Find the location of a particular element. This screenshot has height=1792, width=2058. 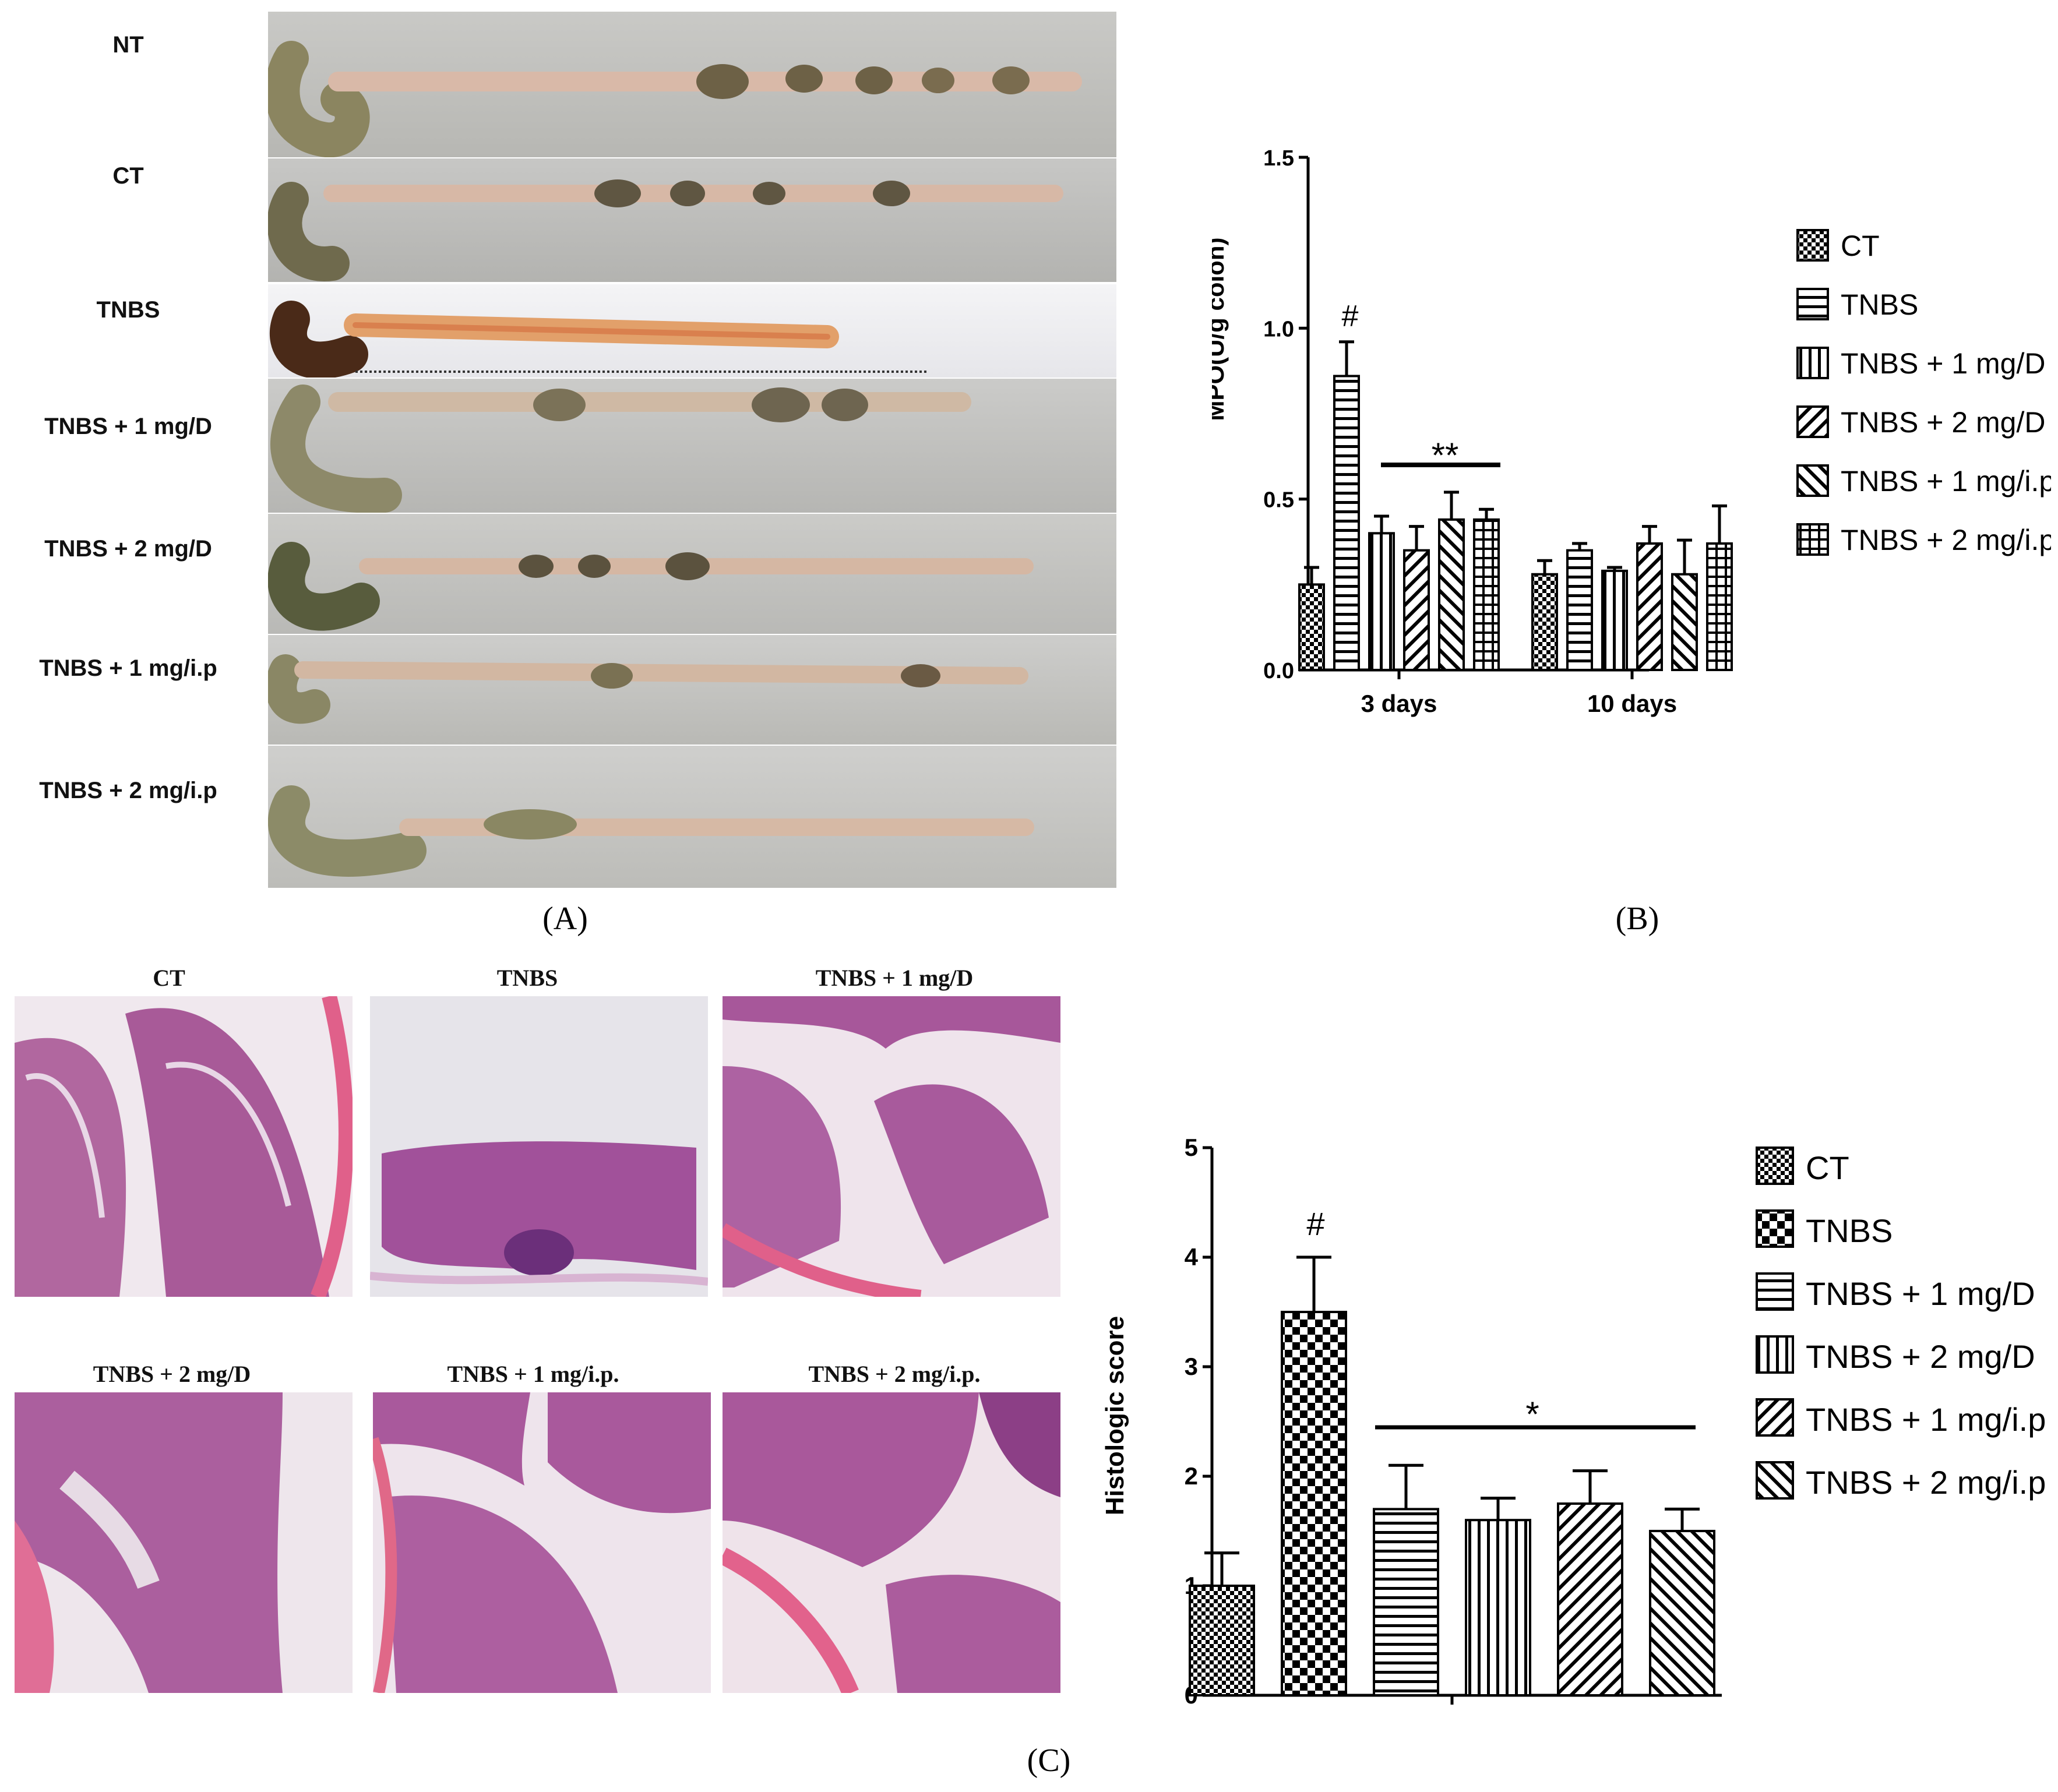

histo-annotation-significance: * is located at coordinates (1532, 1414).